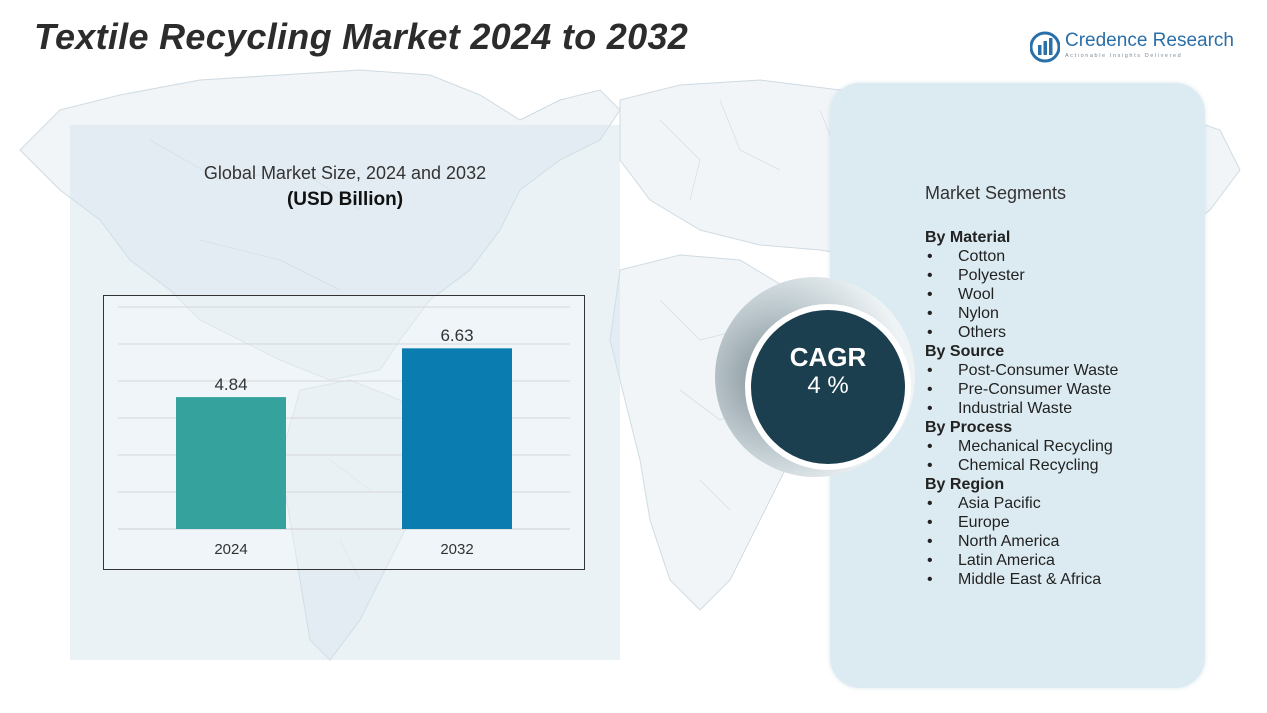 Image resolution: width=1267 pixels, height=713 pixels. Describe the element at coordinates (1021, 579) in the screenshot. I see `segment-item: Middle East & Africa` at that location.